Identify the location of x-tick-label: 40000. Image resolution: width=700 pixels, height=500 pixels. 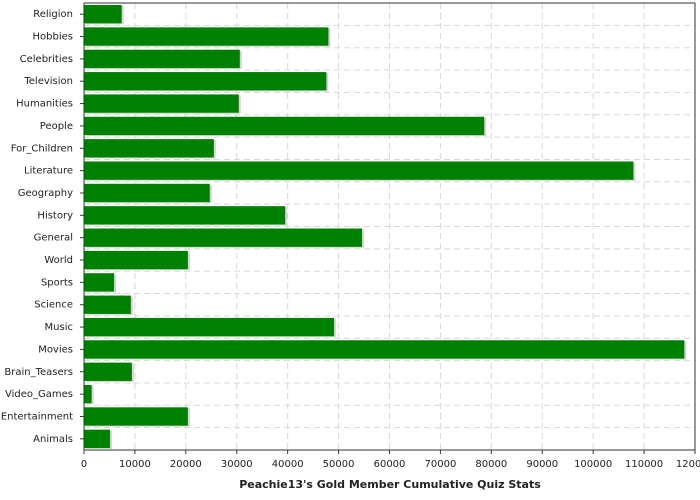
(288, 464).